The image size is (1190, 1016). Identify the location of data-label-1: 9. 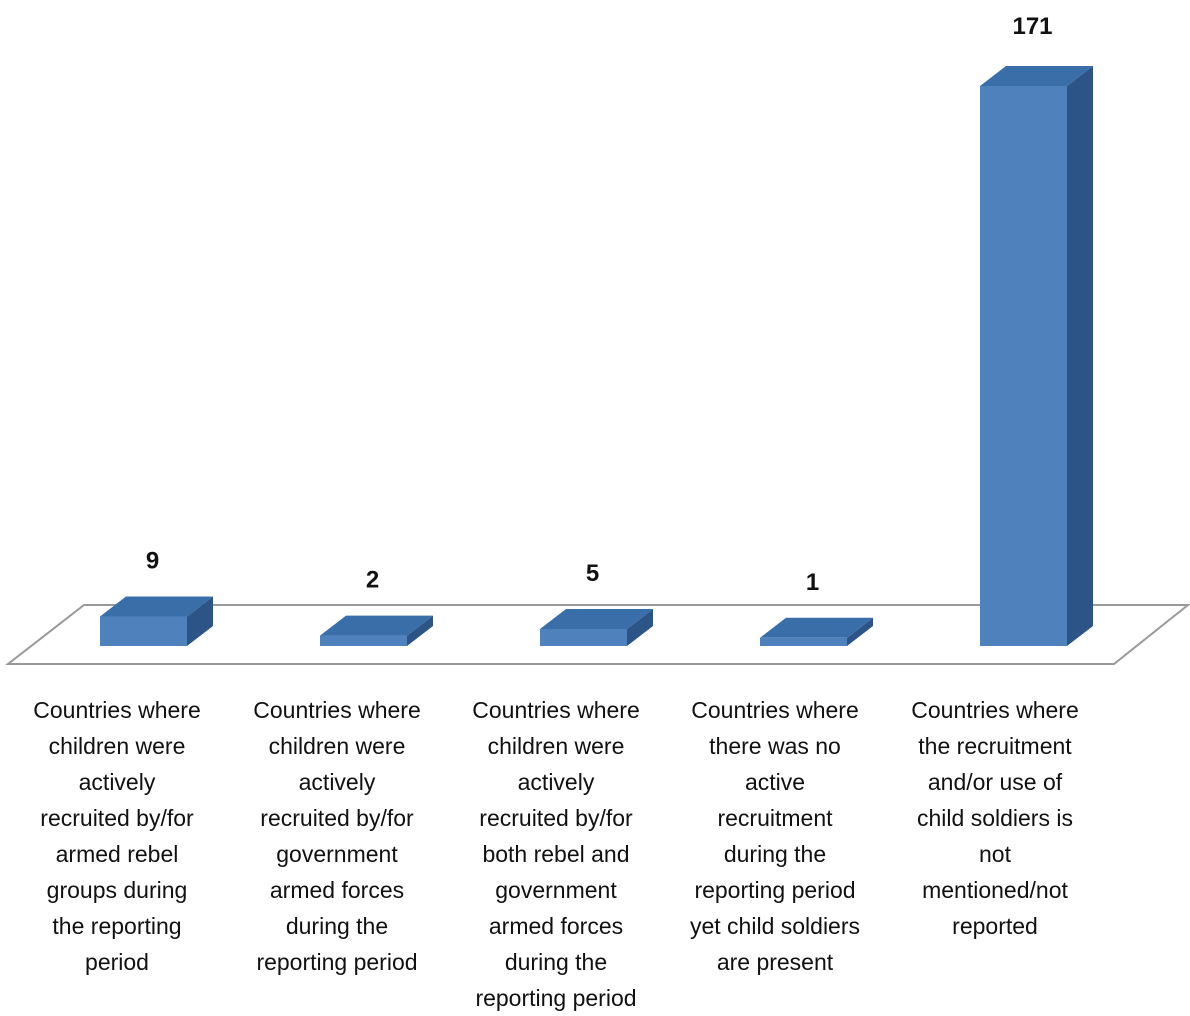
(152, 561).